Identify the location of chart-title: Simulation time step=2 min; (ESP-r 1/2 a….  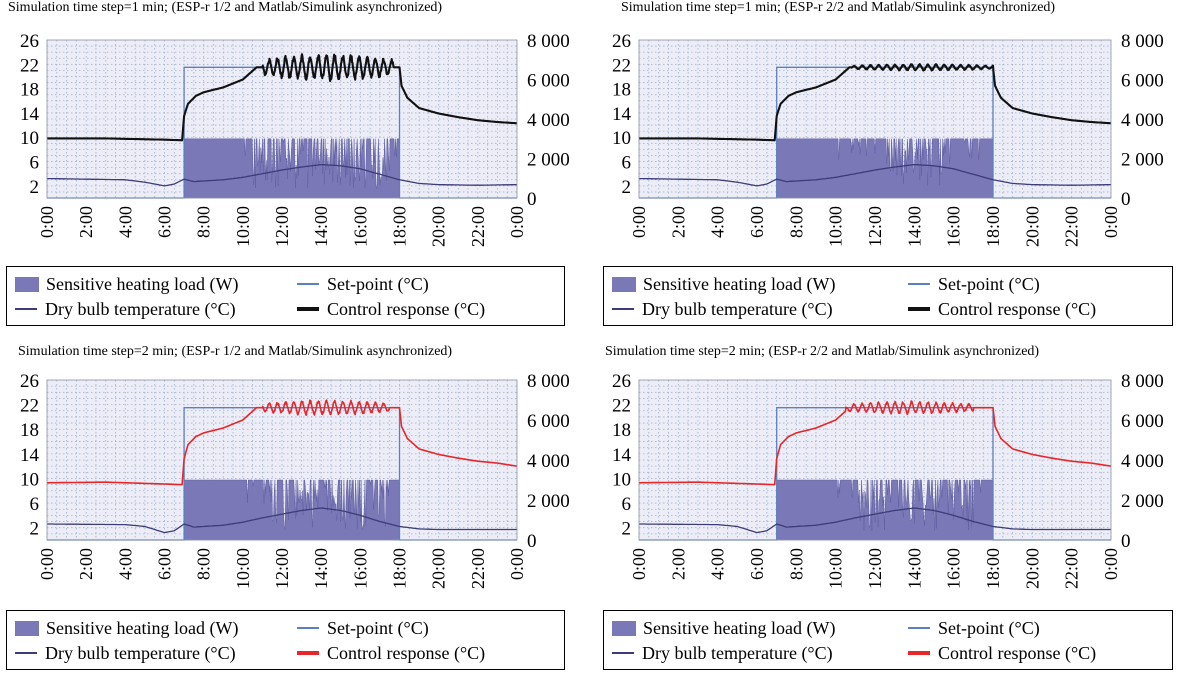
(235, 351).